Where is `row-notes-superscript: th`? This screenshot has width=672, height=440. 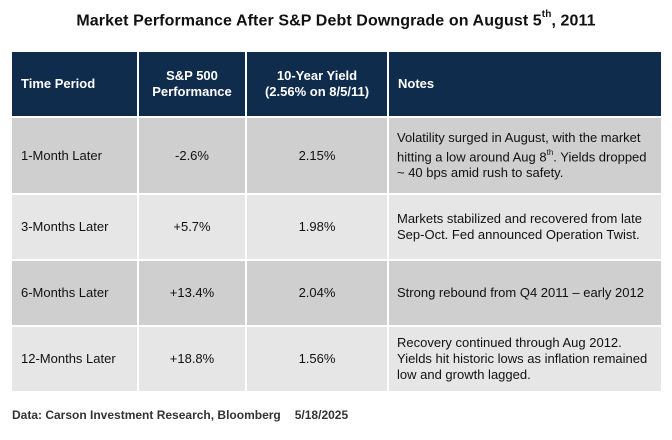
row-notes-superscript: th is located at coordinates (550, 152).